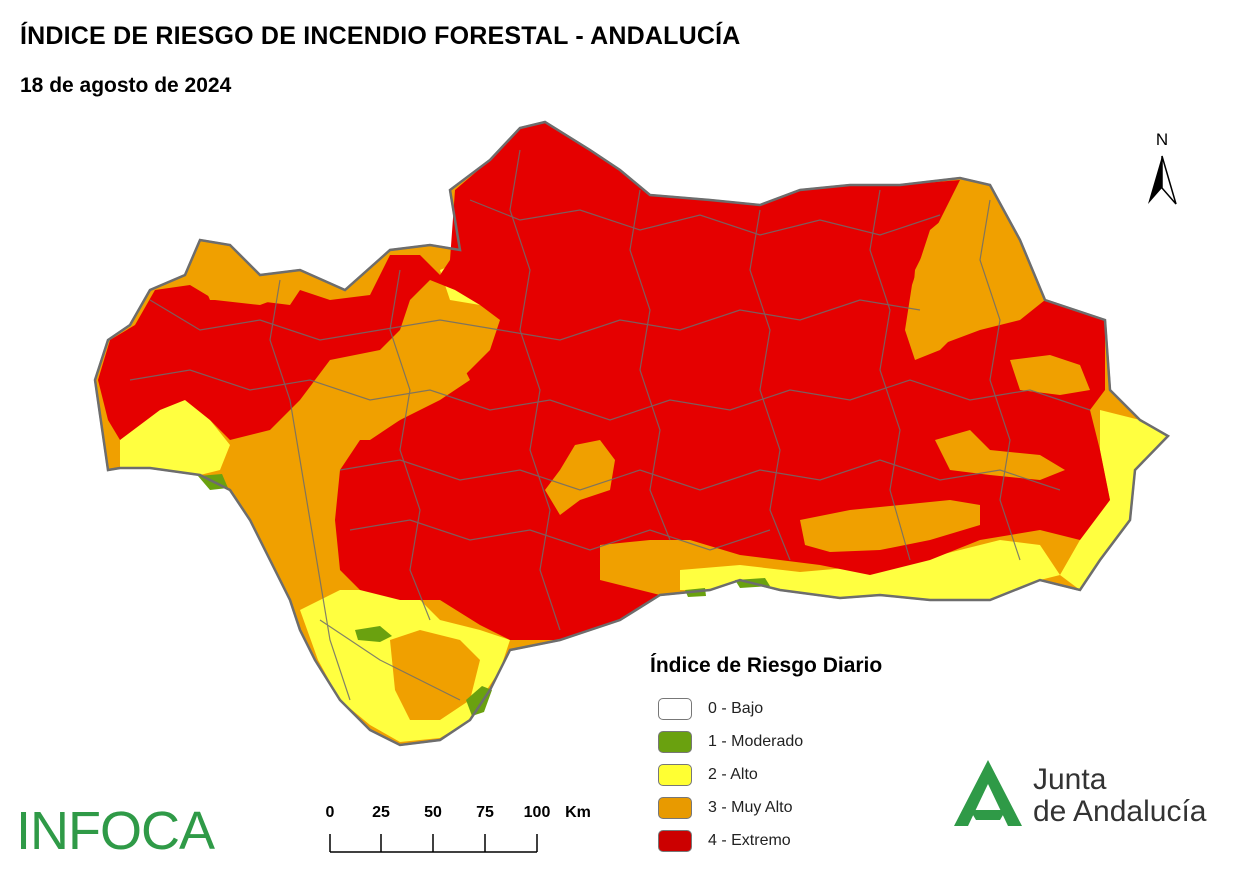  I want to click on legend-title: Índice de Riesgo Diario, so click(766, 665).